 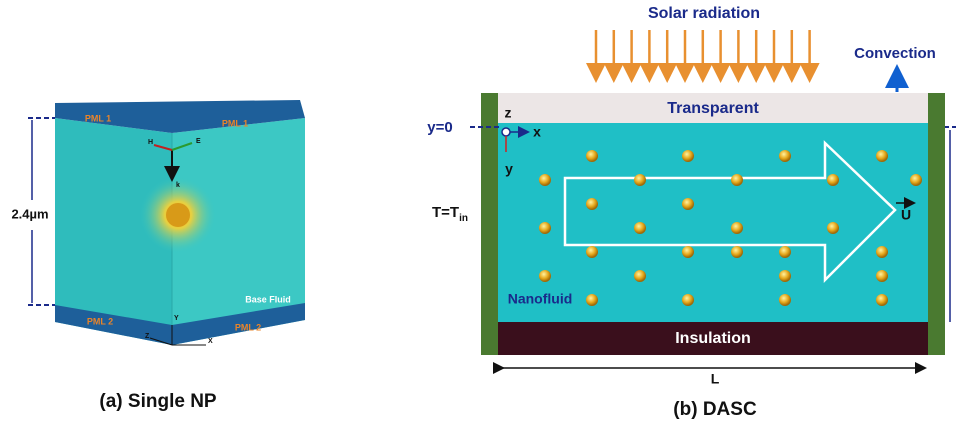 I want to click on pml-top, so click(x=180, y=116).